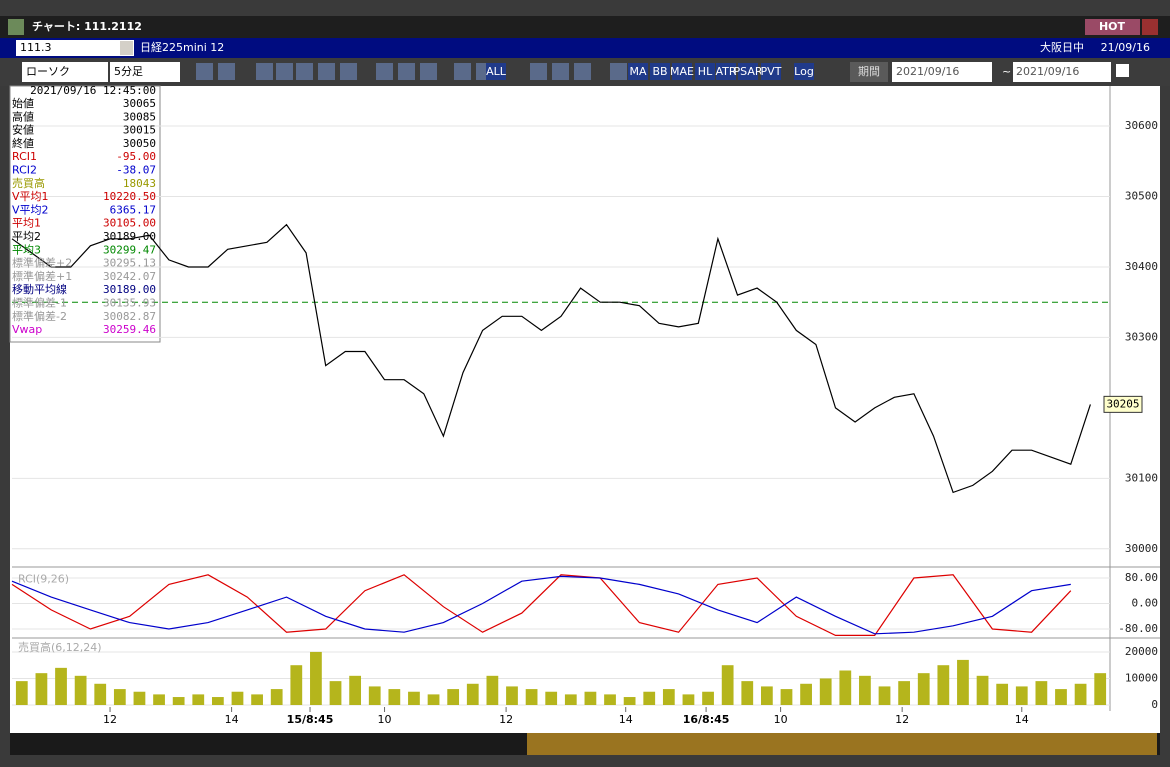 Image resolution: width=1170 pixels, height=767 pixels. Describe the element at coordinates (129, 316) in the screenshot. I see `info-value: 30082.87` at that location.